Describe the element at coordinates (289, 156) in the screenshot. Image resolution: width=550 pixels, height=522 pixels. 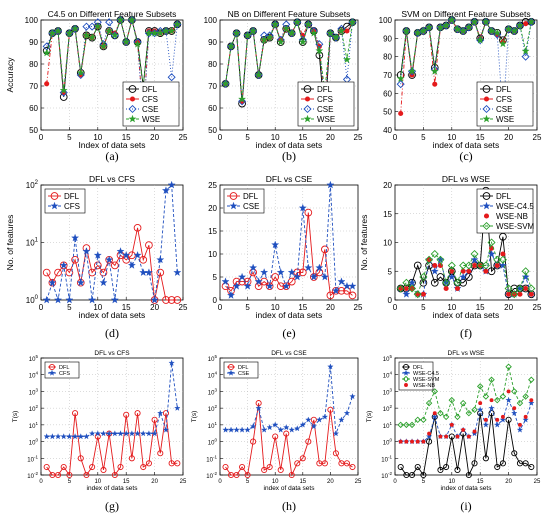
I see `panel-caption: (b)` at that location.